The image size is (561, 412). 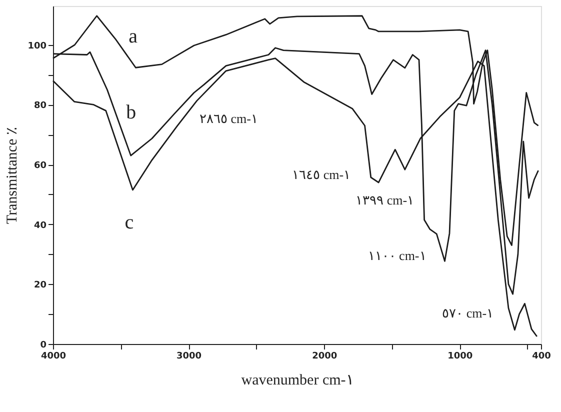 What do you see at coordinates (228, 118) in the screenshot?
I see `annotation: ٢٨٦٥ cm-١` at bounding box center [228, 118].